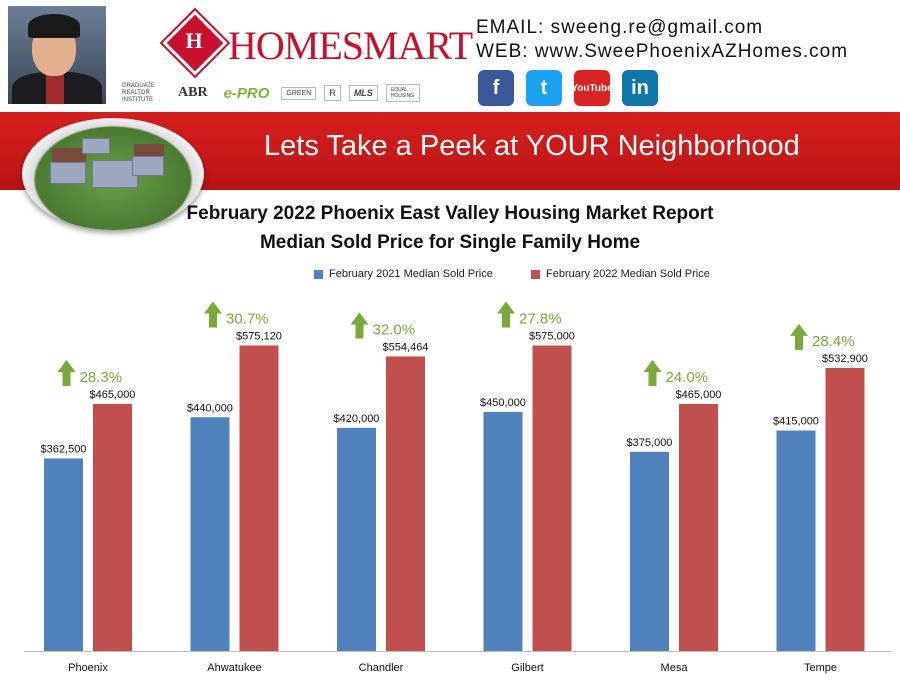 This screenshot has width=900, height=685. I want to click on value-label-2021-mesa: $375,000, so click(650, 443).